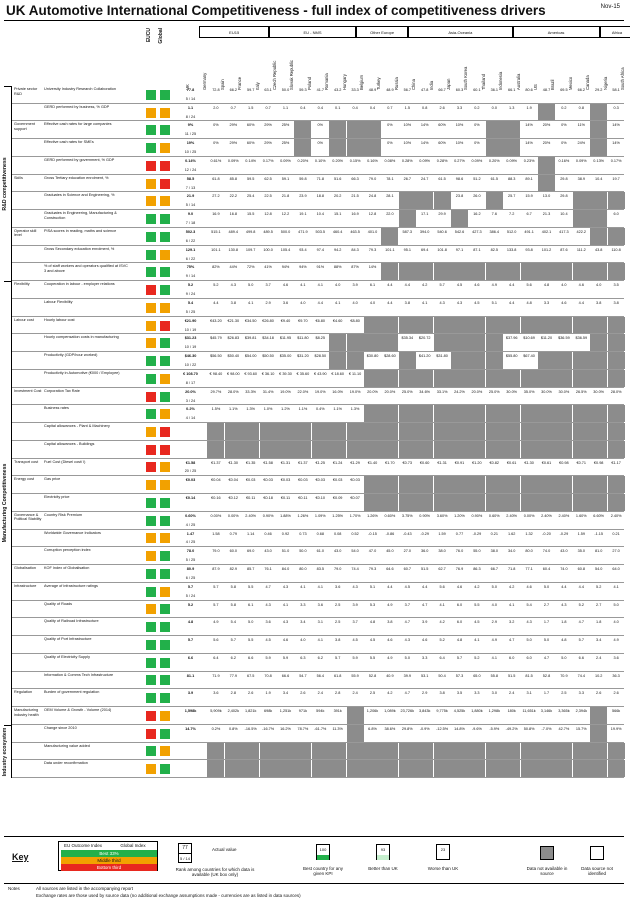  Describe the element at coordinates (407, 728) in the screenshot. I see `country-value: 29.8%` at that location.